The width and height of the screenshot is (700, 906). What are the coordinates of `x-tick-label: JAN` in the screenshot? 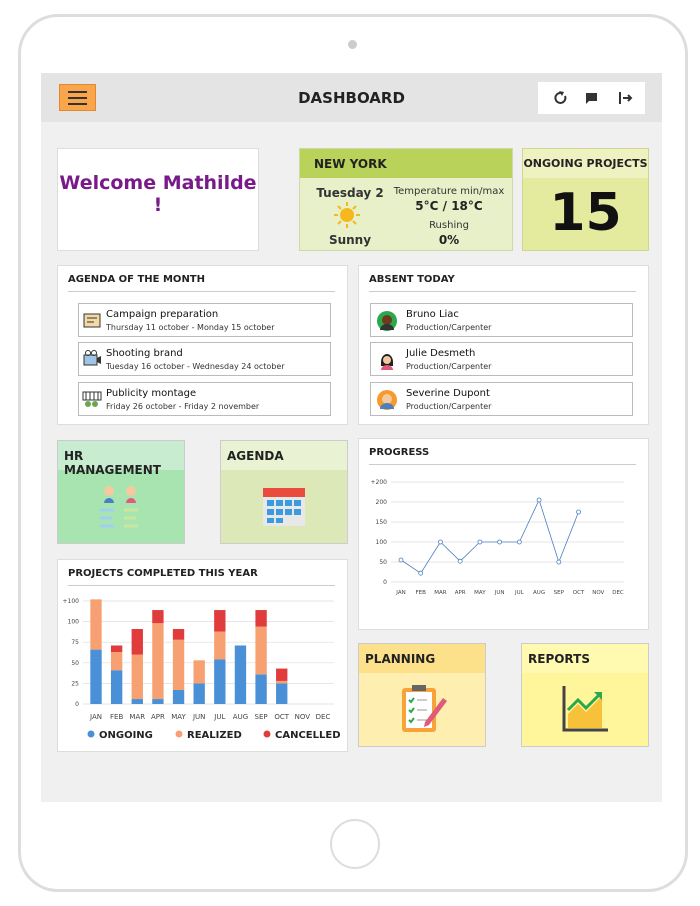 It's located at (95, 717).